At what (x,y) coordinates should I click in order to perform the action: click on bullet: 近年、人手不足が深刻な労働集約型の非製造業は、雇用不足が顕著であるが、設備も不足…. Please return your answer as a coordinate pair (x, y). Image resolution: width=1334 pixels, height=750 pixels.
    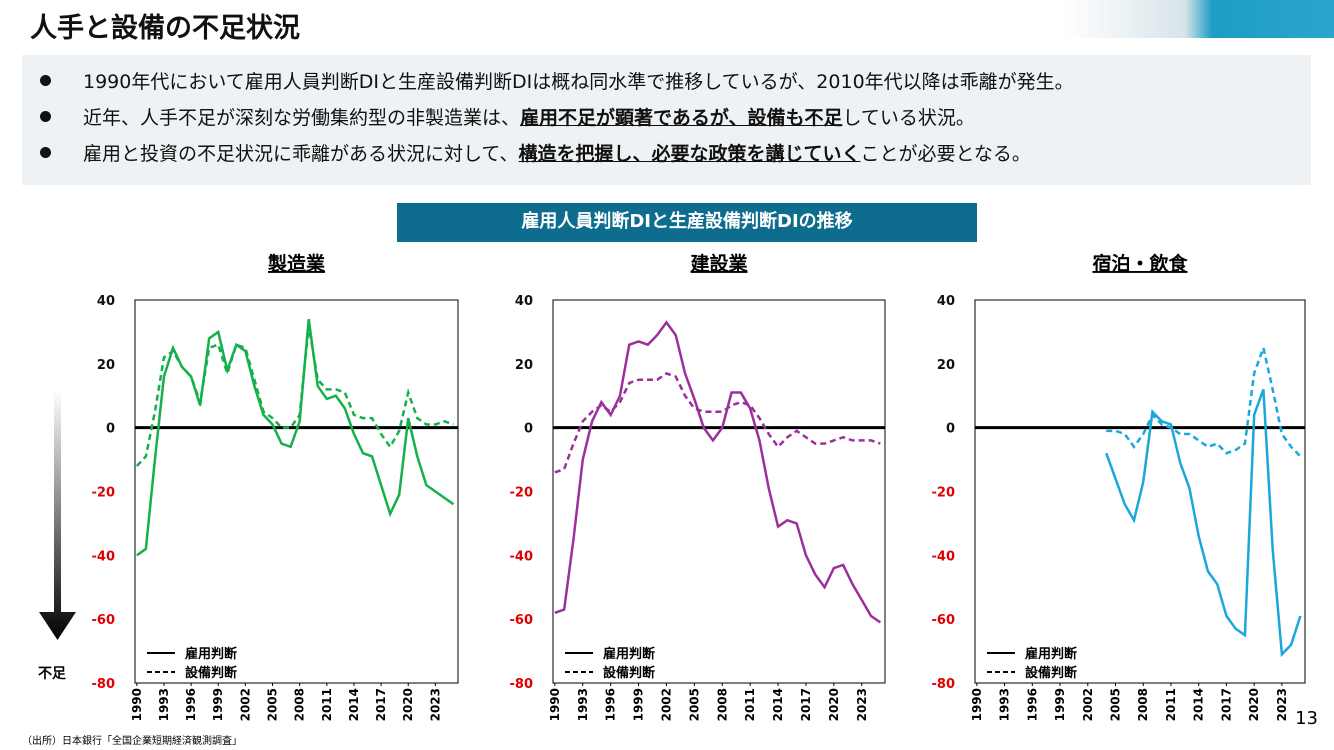
    Looking at the image, I should click on (507, 116).